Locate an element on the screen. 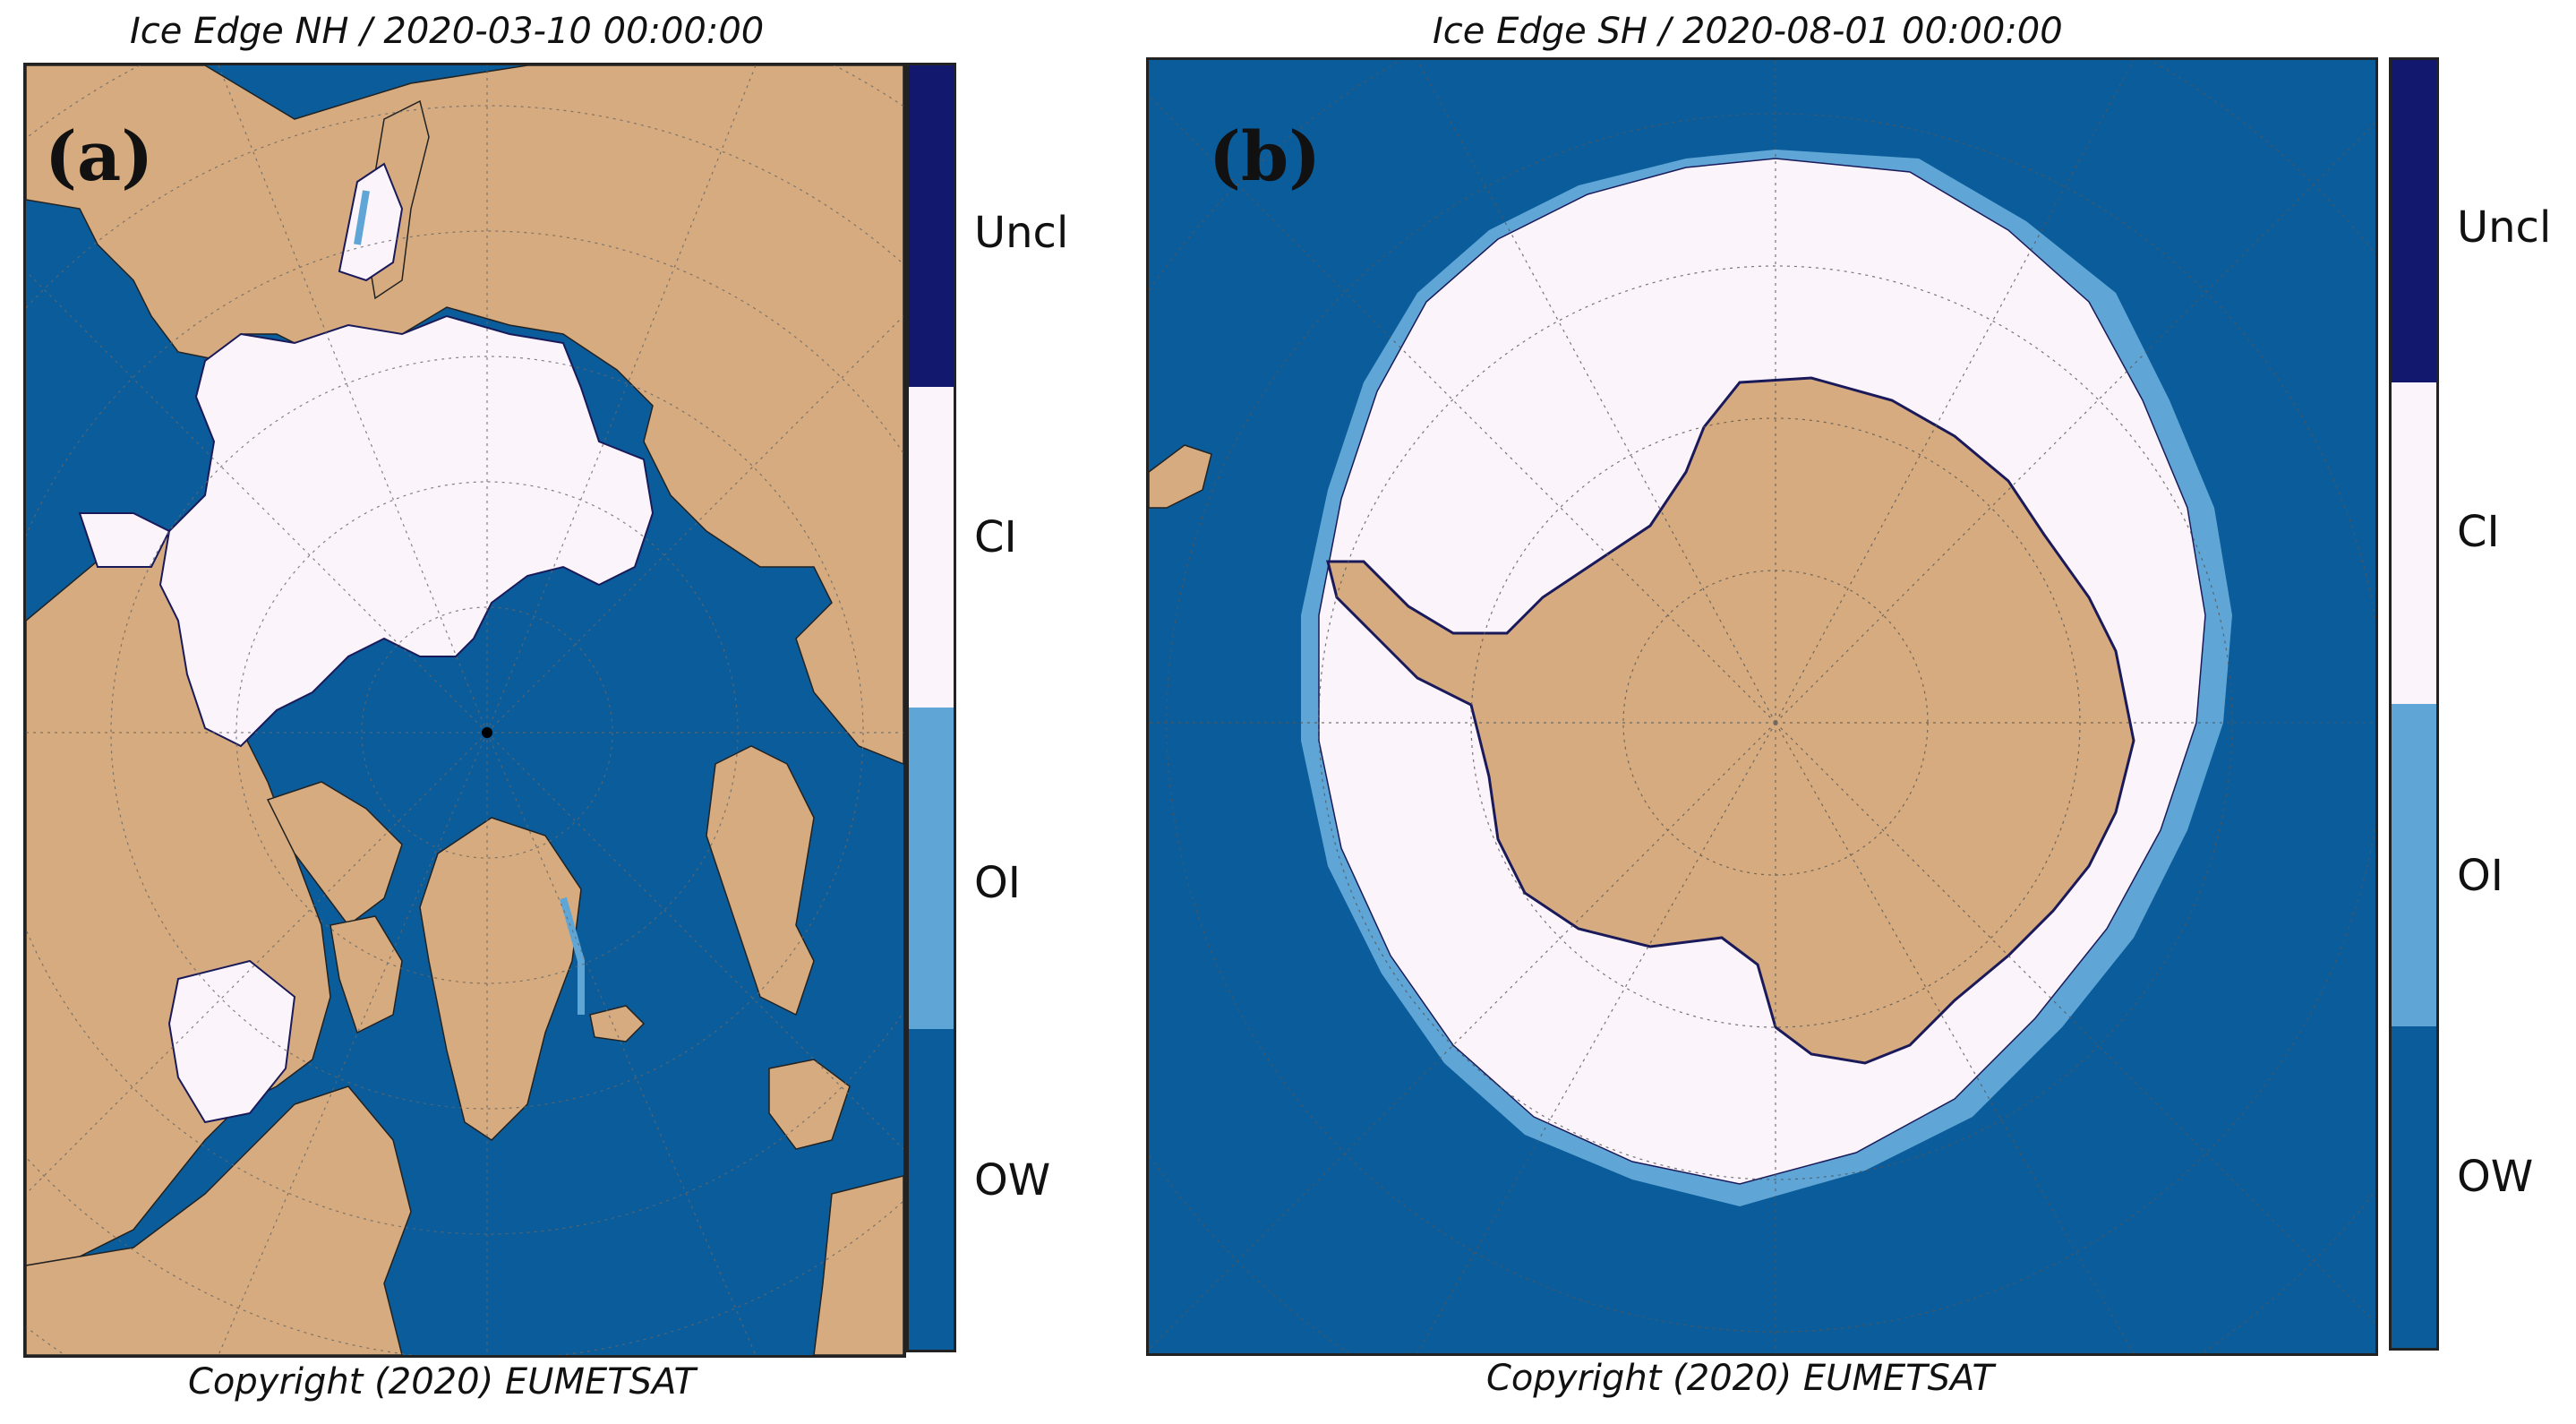 The image size is (2576, 1424). cbar-b-uncl is located at coordinates (2414, 221).